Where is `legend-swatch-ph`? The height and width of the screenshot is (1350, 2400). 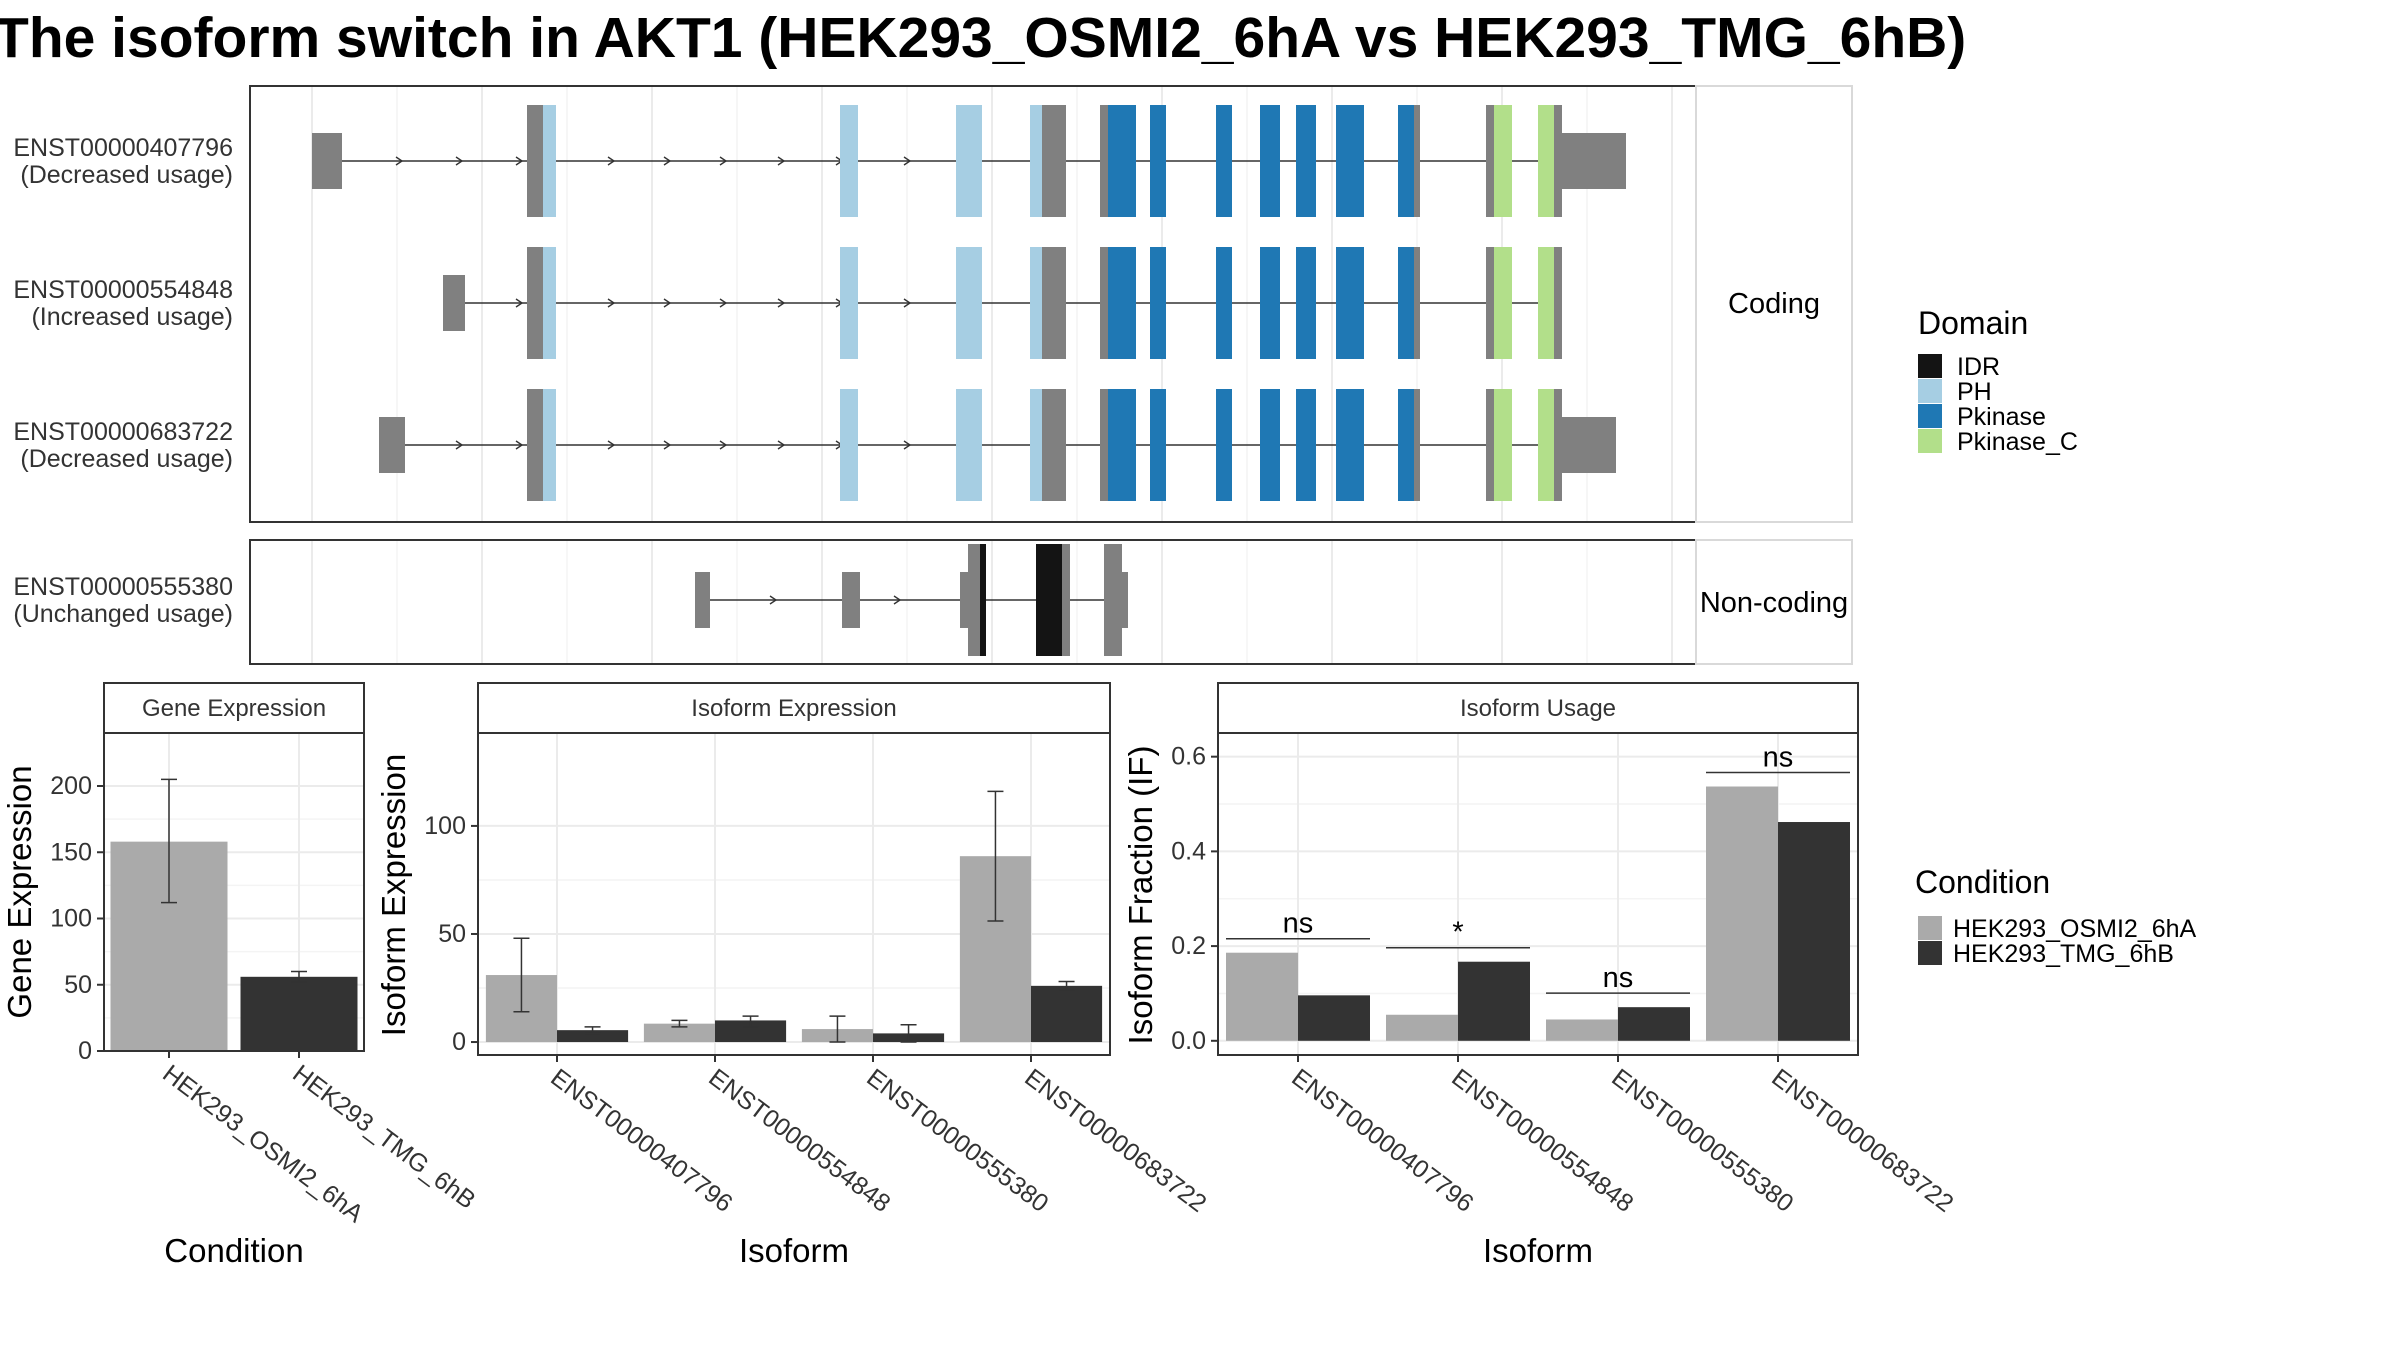 legend-swatch-ph is located at coordinates (1930, 391).